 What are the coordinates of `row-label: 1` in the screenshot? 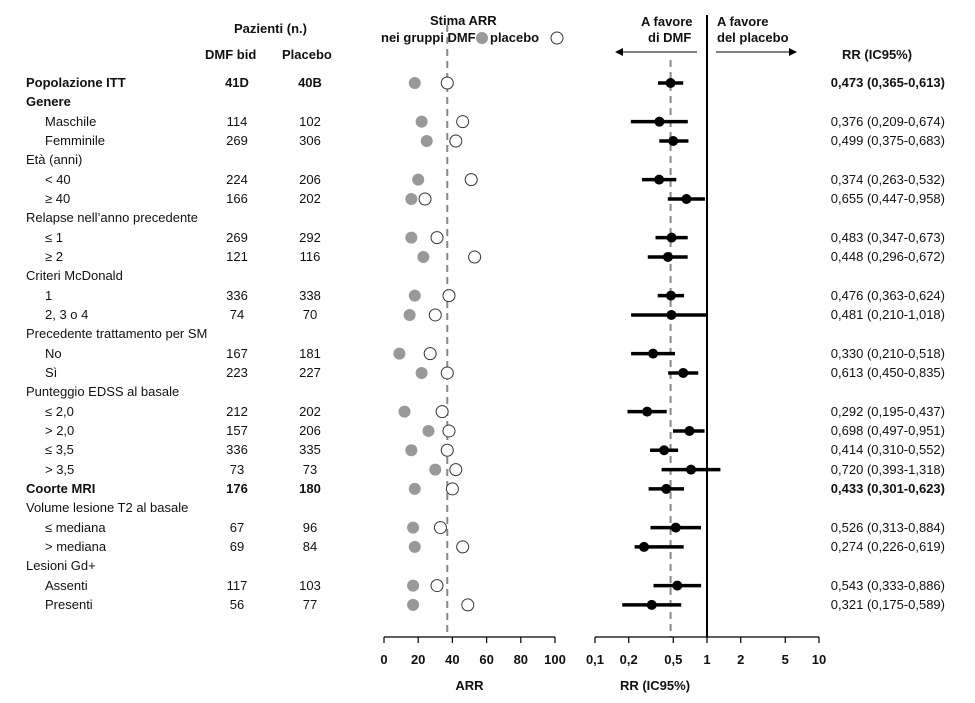 It's located at (49, 295).